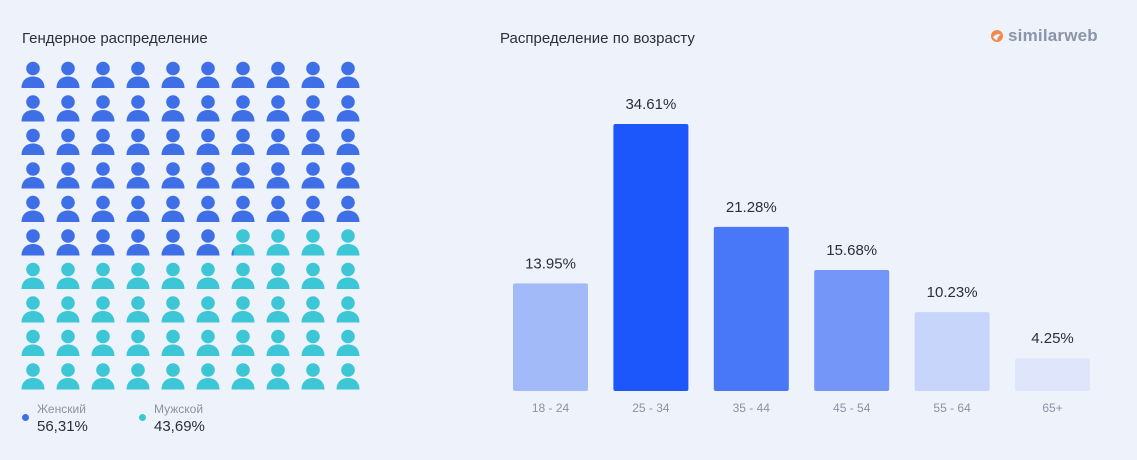 This screenshot has height=460, width=1137. I want to click on legend-female-label: Женский, so click(61, 409).